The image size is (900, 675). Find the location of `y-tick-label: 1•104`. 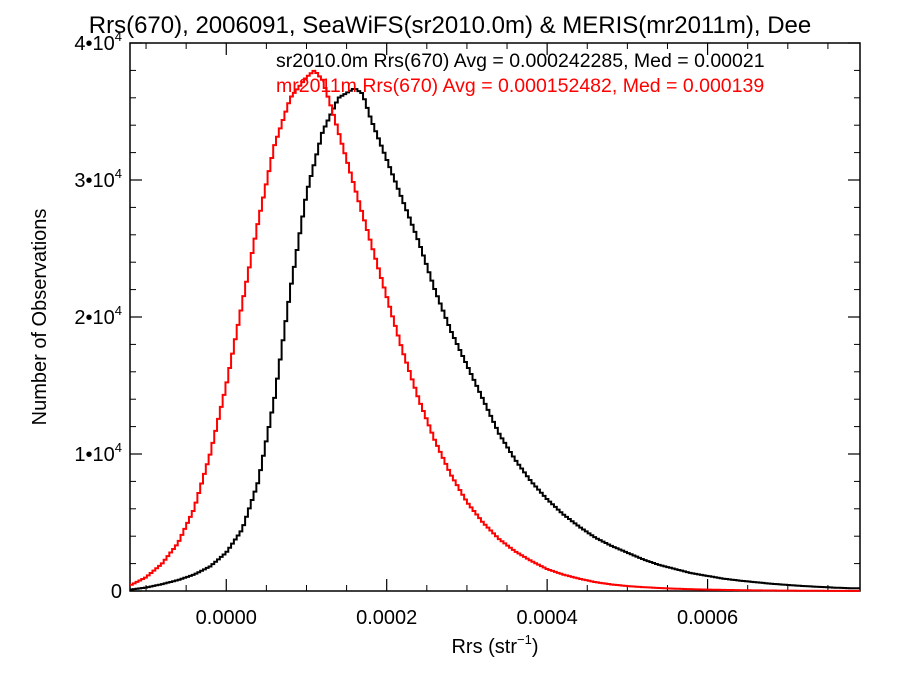

y-tick-label: 1•104 is located at coordinates (98, 453).